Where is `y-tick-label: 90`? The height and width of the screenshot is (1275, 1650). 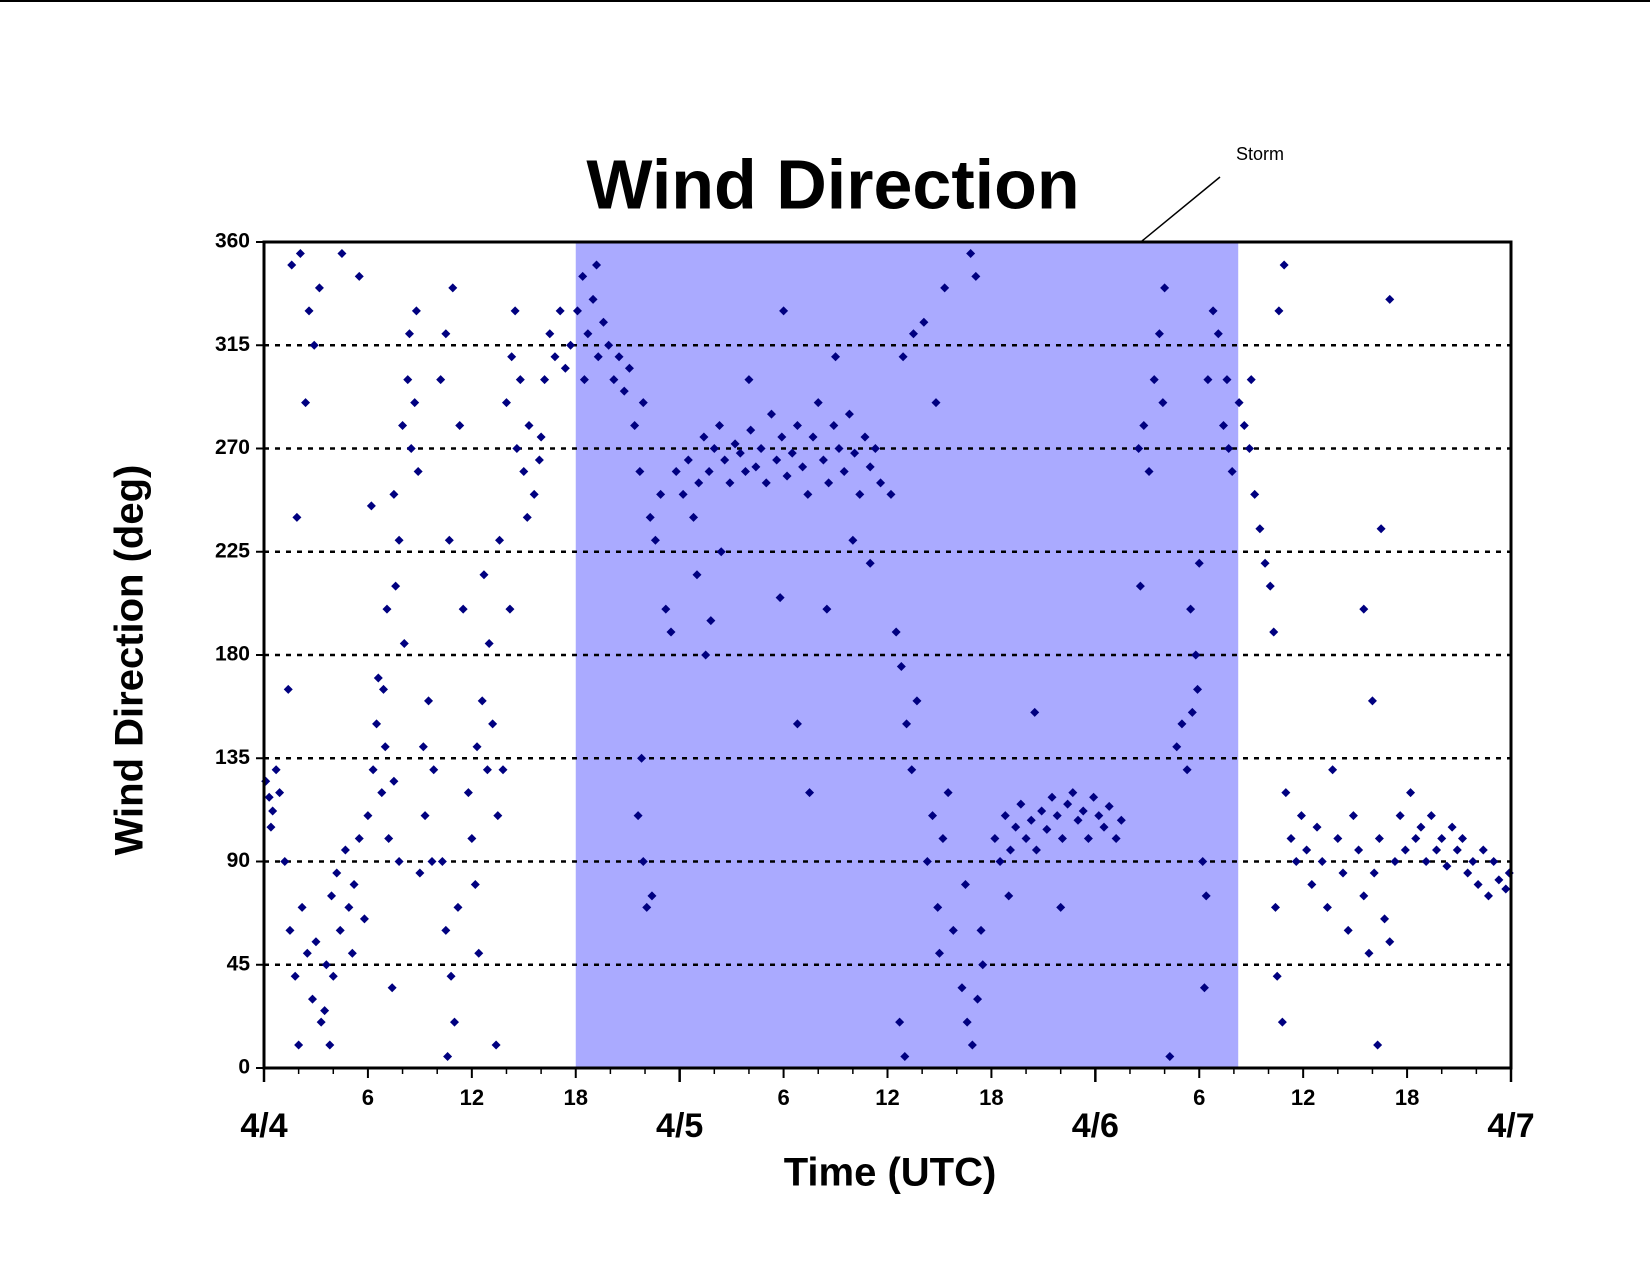 y-tick-label: 90 is located at coordinates (238, 860).